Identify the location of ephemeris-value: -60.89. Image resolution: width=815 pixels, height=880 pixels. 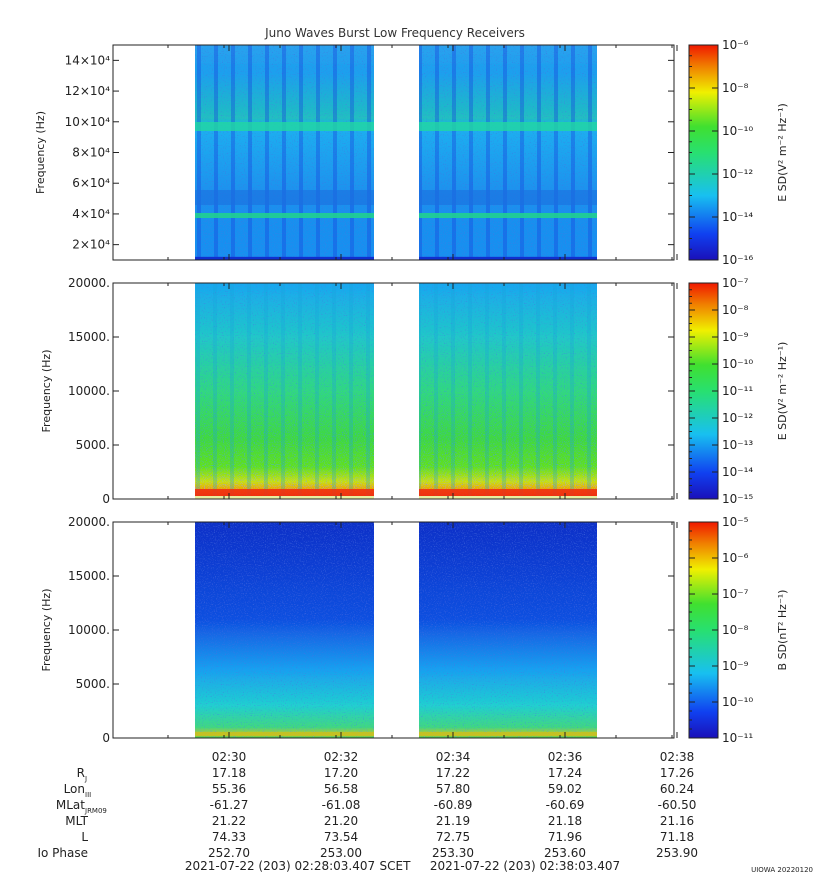
(453, 805).